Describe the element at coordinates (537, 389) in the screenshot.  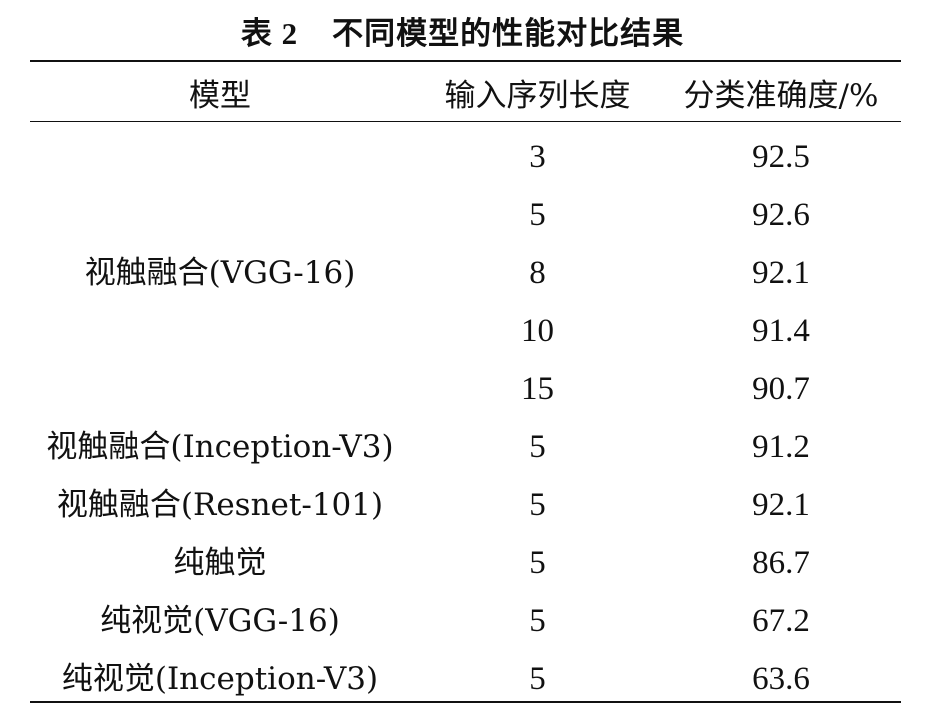
I see `row-sequence-length: 15` at that location.